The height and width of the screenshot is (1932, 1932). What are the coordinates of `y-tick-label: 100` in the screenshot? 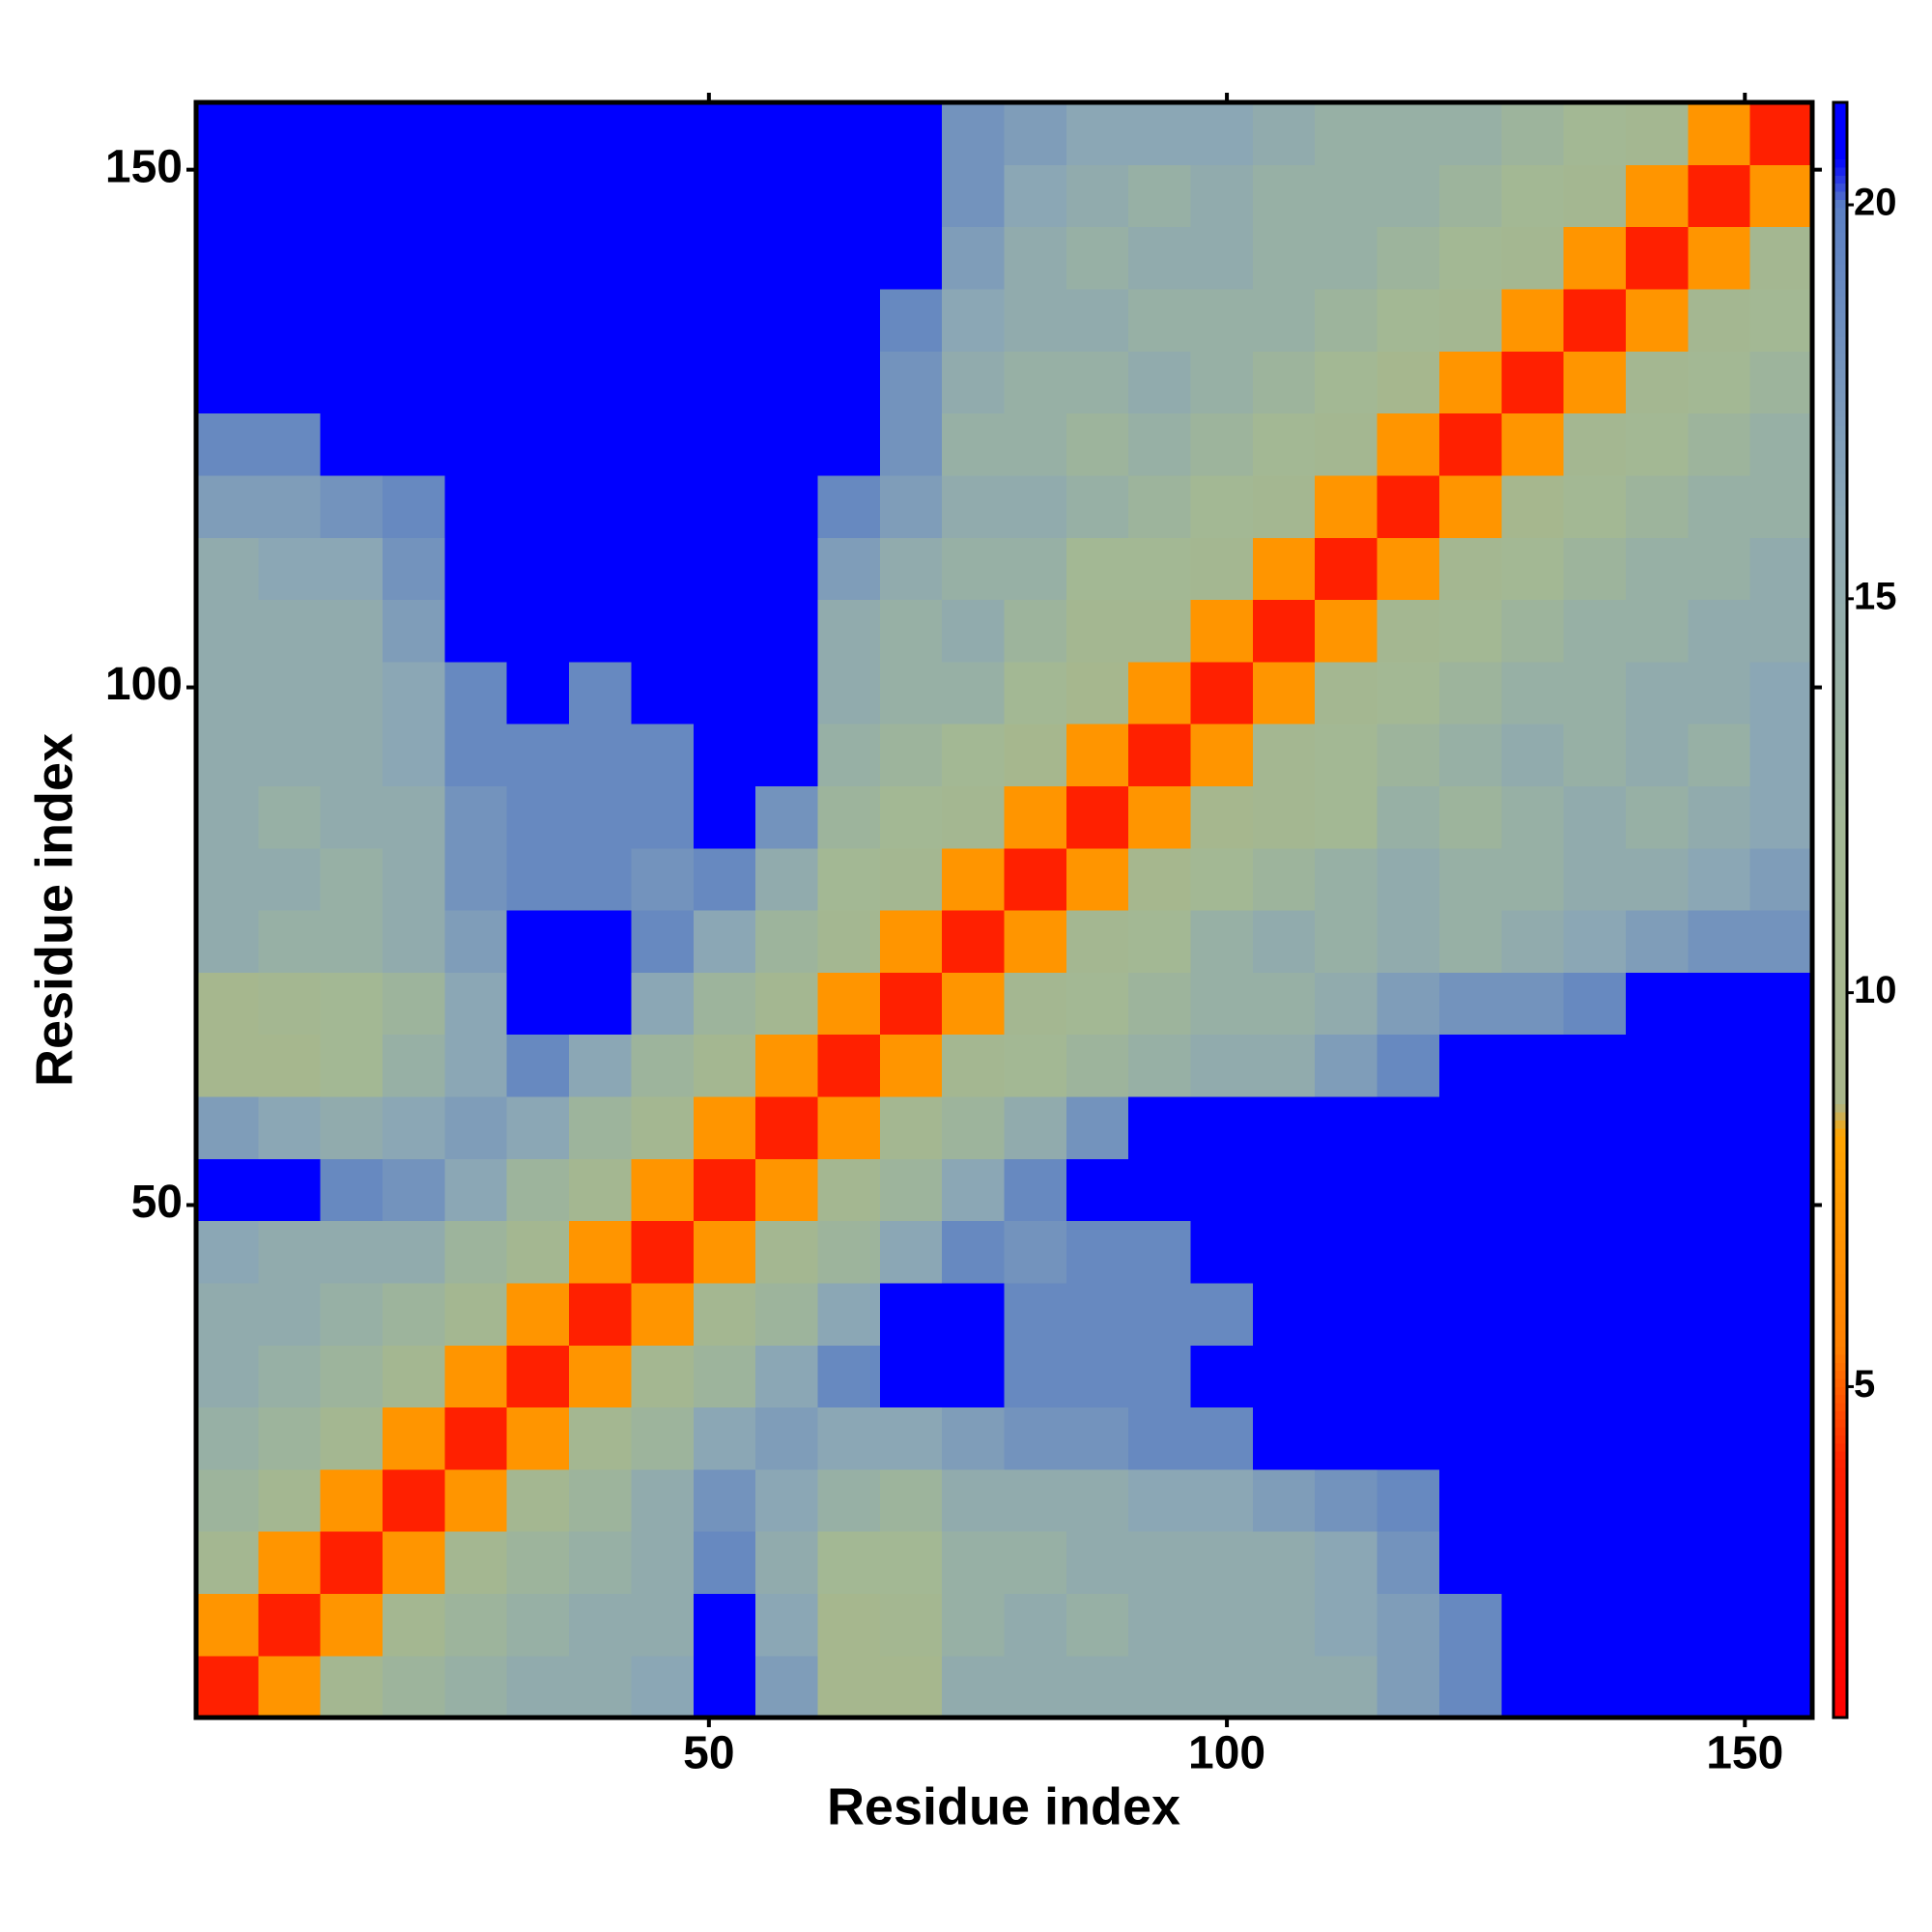 It's located at (144, 684).